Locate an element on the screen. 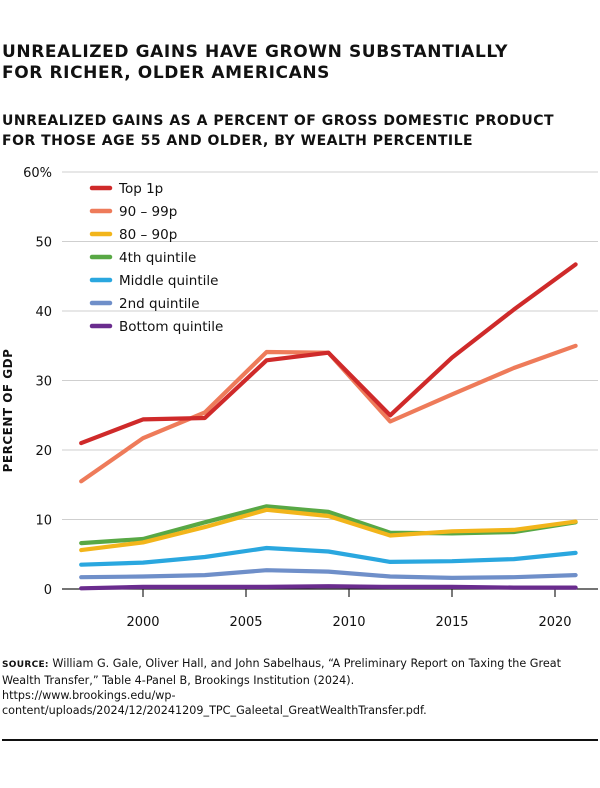  legend-label: 4th quintile is located at coordinates (157, 258).